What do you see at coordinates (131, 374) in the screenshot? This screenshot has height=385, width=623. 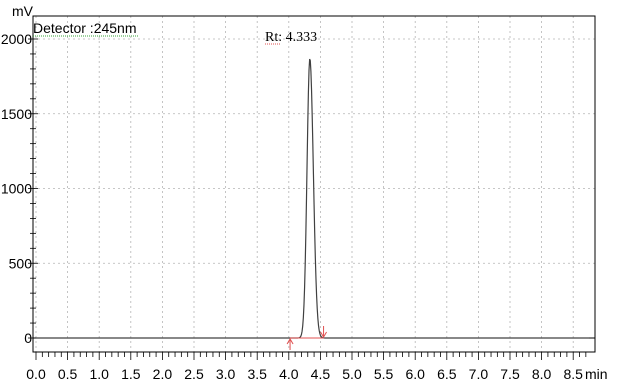 I see `x-tick-label: 1.5` at bounding box center [131, 374].